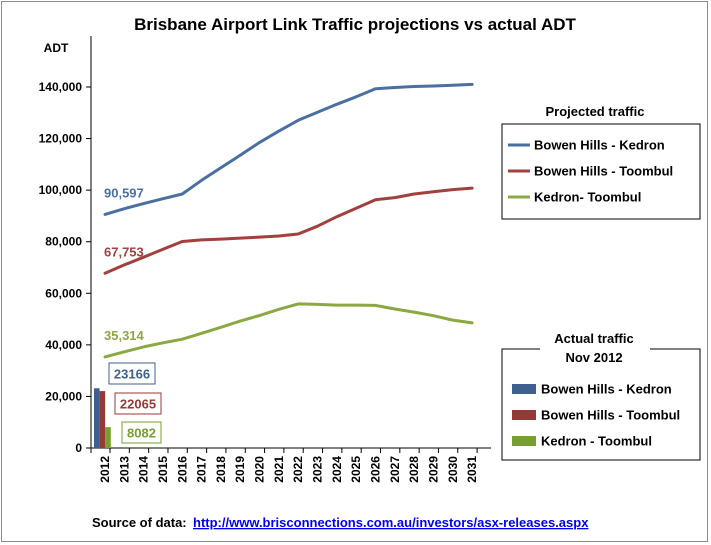 The image size is (711, 545). What do you see at coordinates (298, 469) in the screenshot?
I see `x-tick-label: 2022` at bounding box center [298, 469].